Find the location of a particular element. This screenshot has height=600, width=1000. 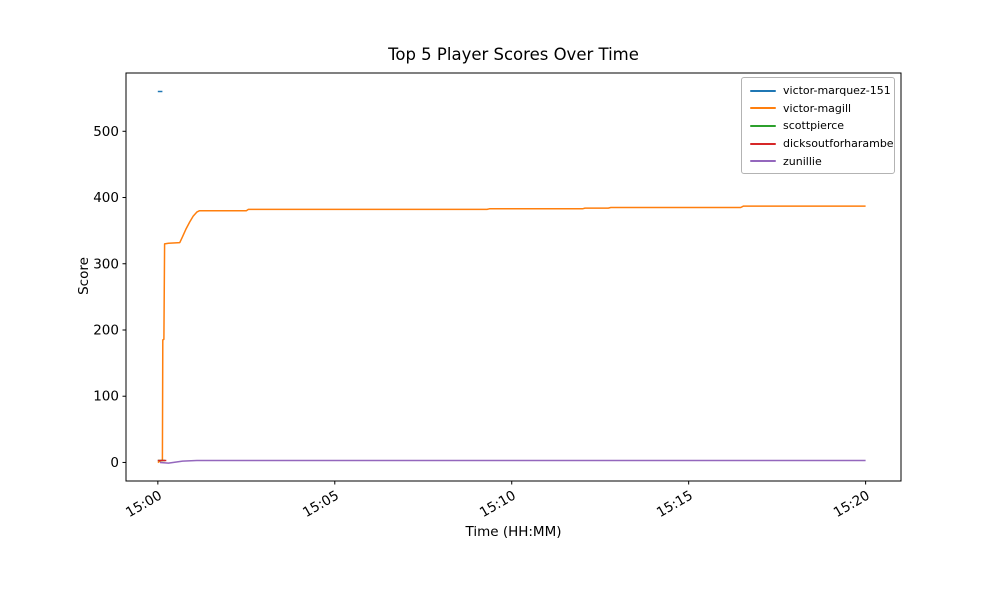

x-tick-label: 15:05 is located at coordinates (321, 504).